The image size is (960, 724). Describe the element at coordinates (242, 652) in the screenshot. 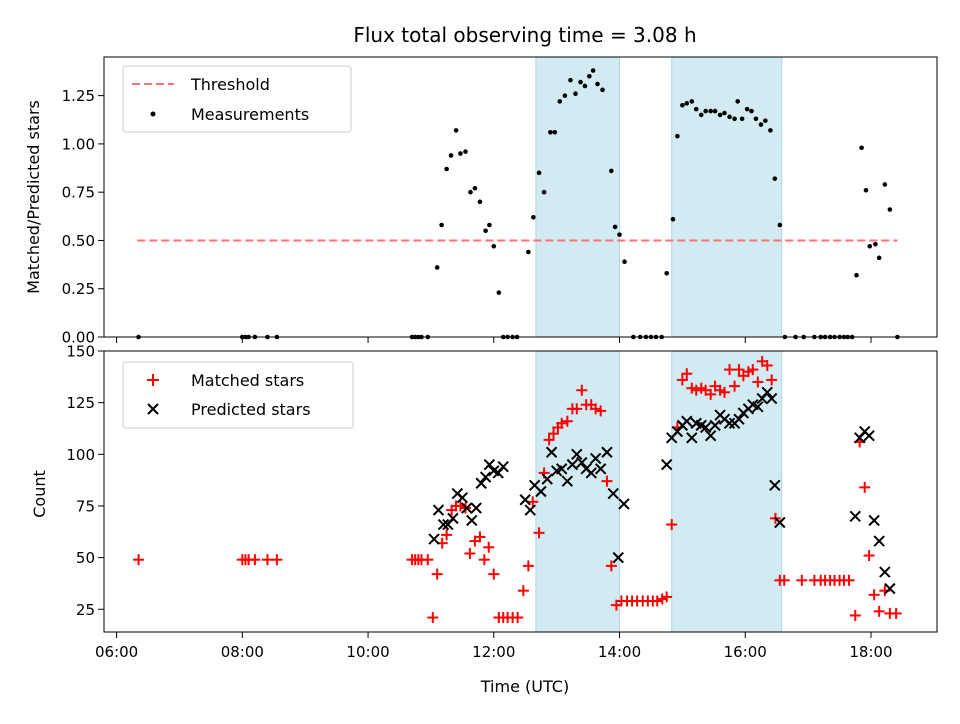

I see `count-x-tick-label: 08:00` at that location.